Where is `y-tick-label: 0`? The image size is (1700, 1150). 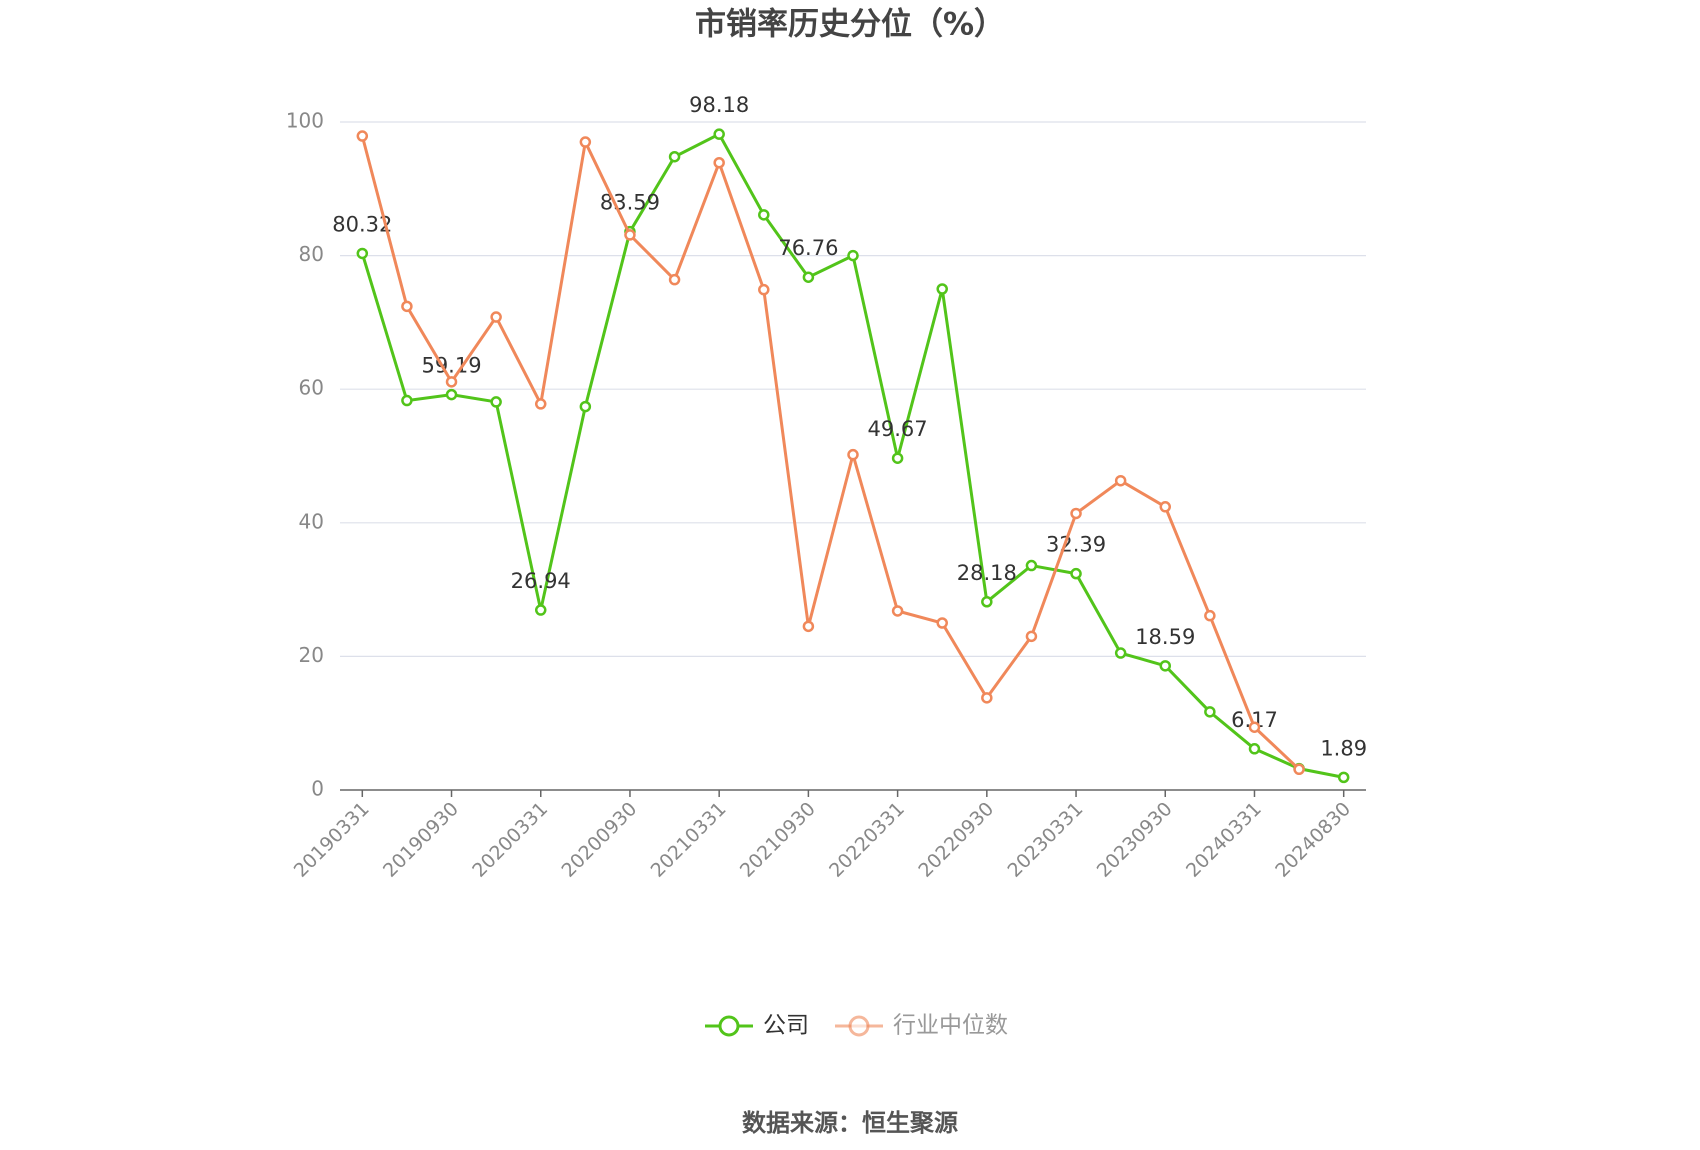
y-tick-label: 0 is located at coordinates (317, 789).